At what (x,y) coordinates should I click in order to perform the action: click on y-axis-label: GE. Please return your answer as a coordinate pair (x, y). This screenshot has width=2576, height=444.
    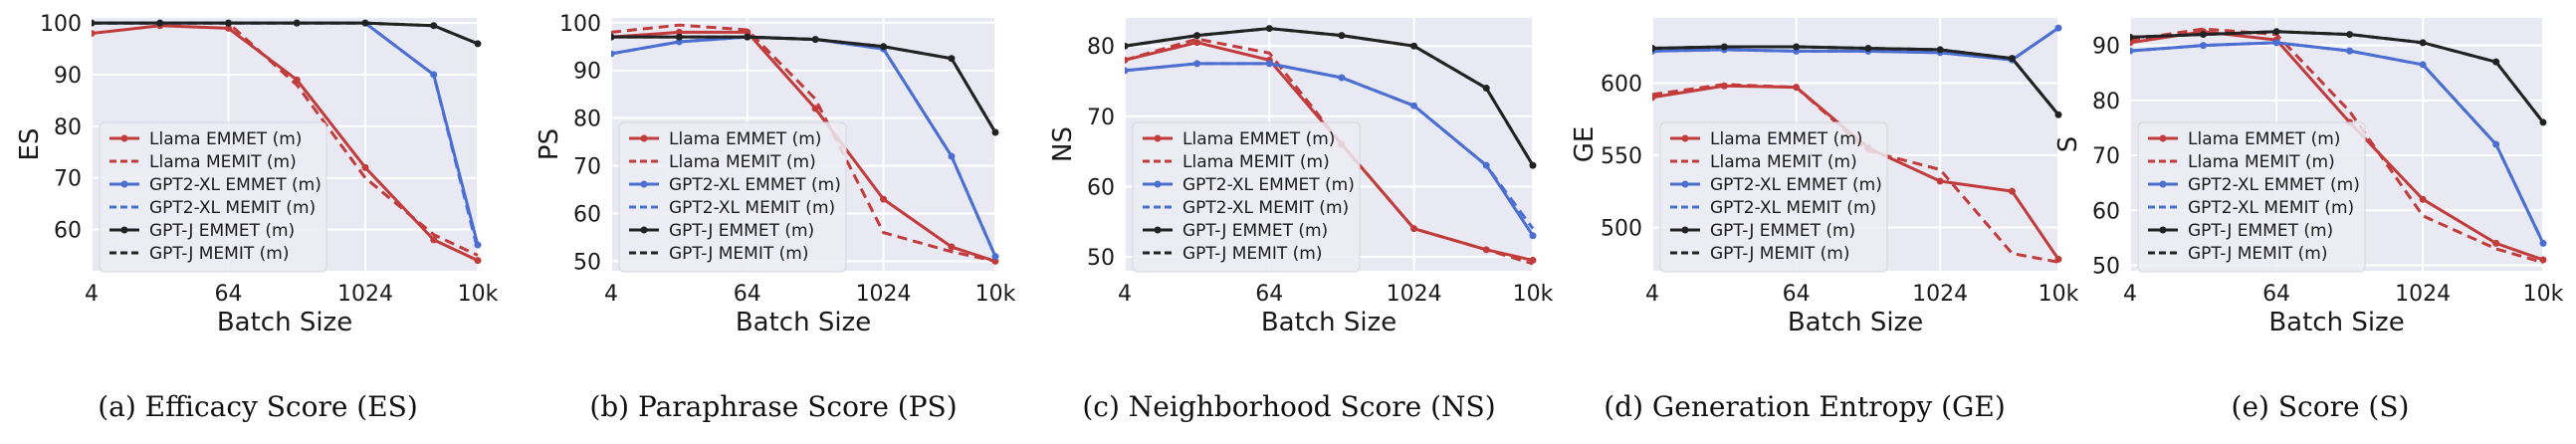
    Looking at the image, I should click on (1585, 144).